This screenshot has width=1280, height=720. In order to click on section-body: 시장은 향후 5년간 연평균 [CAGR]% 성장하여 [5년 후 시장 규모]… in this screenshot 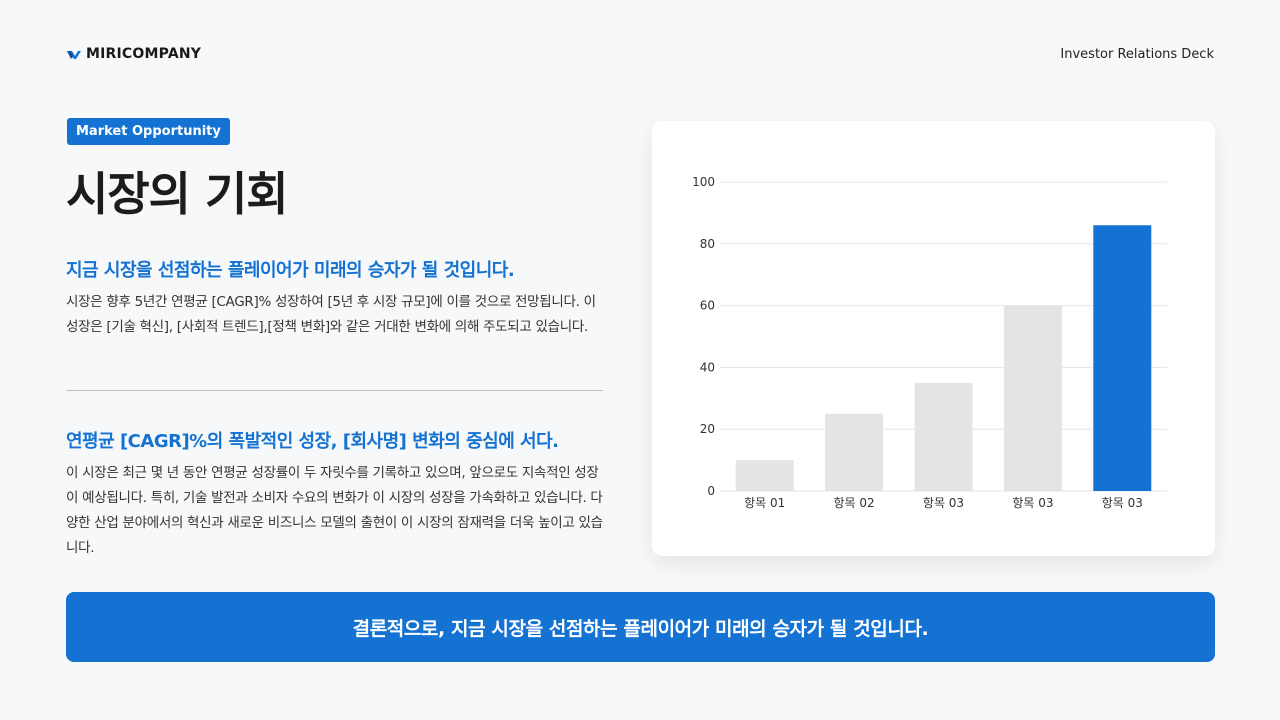, I will do `click(331, 314)`.